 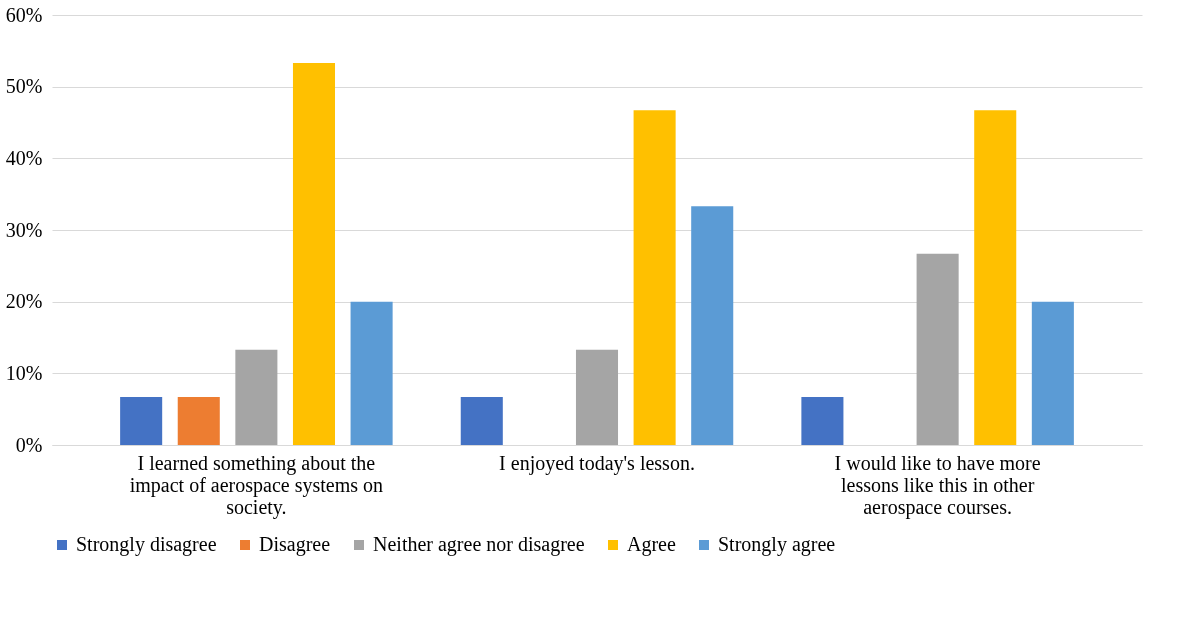 I want to click on legend-label: Strongly agree, so click(x=777, y=544).